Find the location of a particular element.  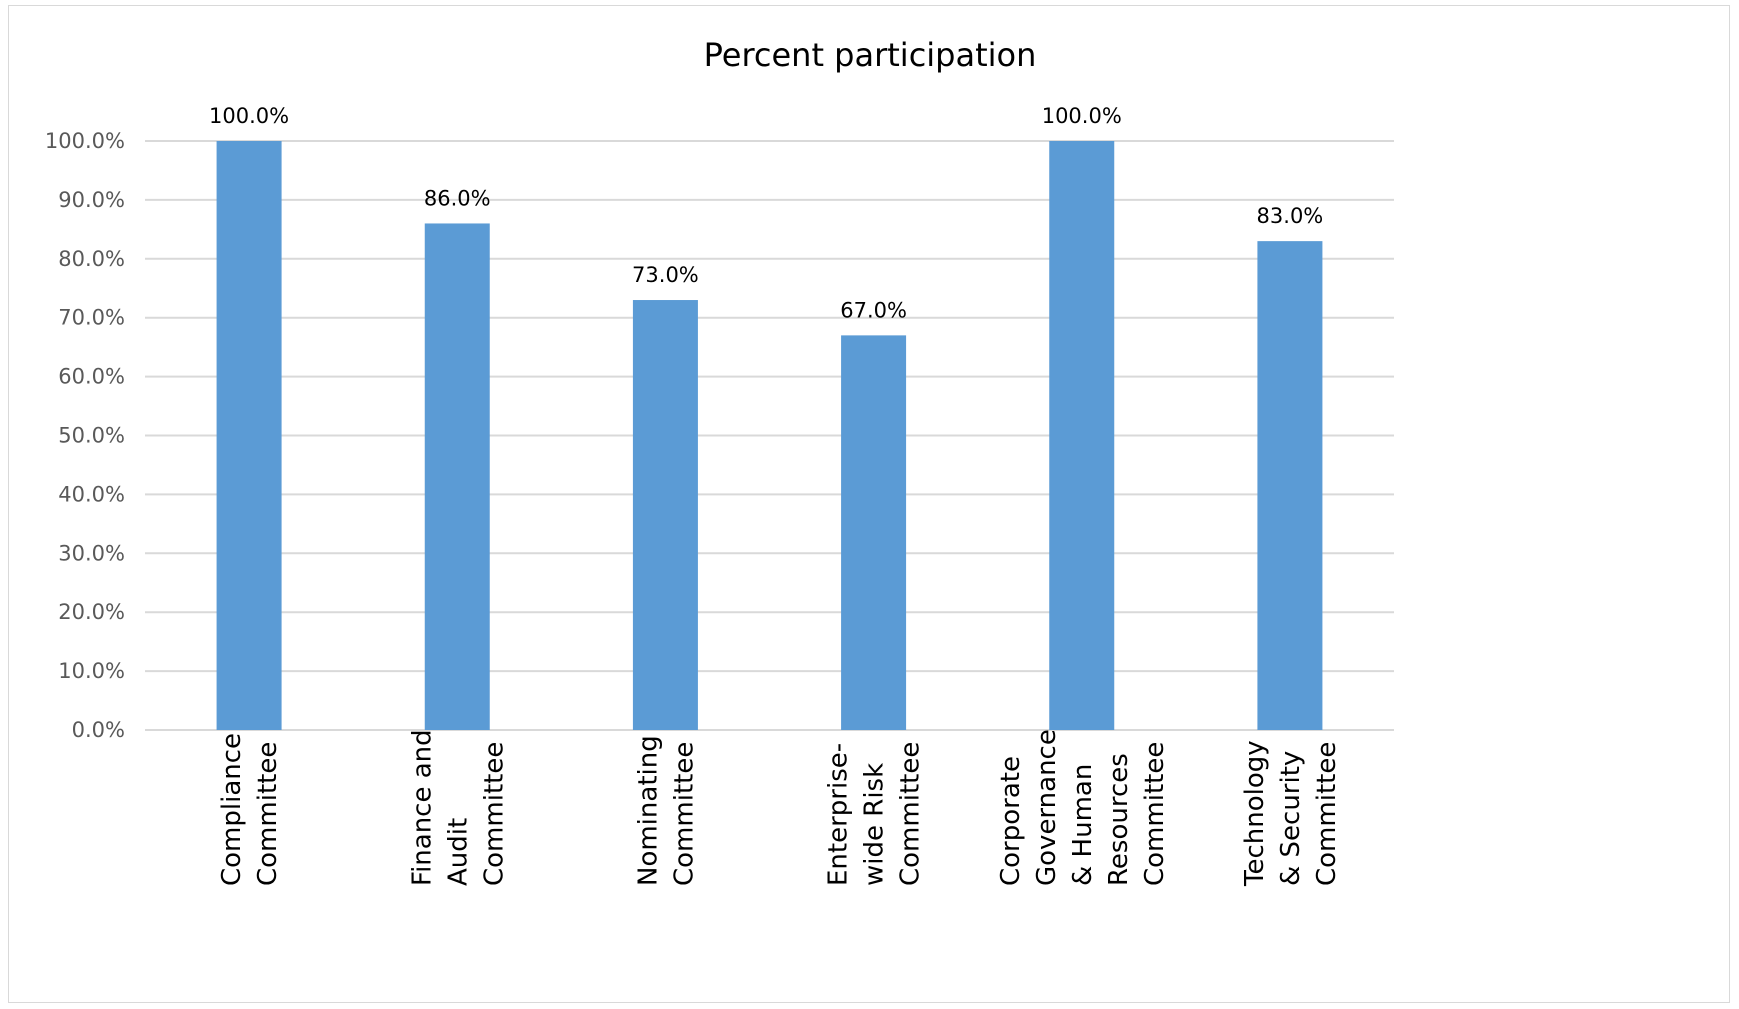

category-label-line: Technology is located at coordinates (1255, 813).